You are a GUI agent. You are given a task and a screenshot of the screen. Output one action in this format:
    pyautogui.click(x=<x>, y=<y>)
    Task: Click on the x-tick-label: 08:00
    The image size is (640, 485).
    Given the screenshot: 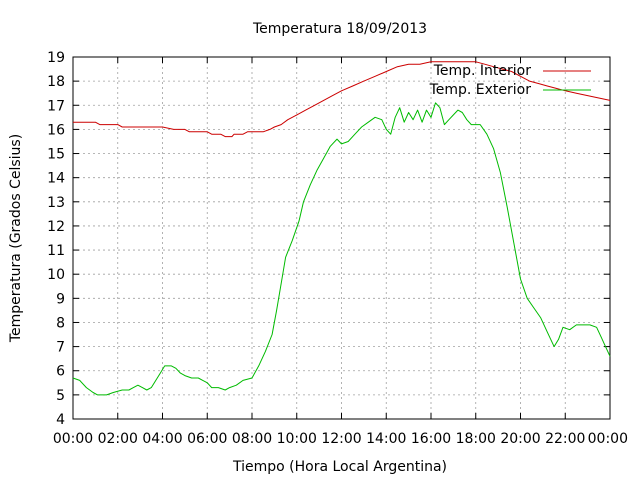 What is the action you would take?
    pyautogui.click(x=252, y=439)
    